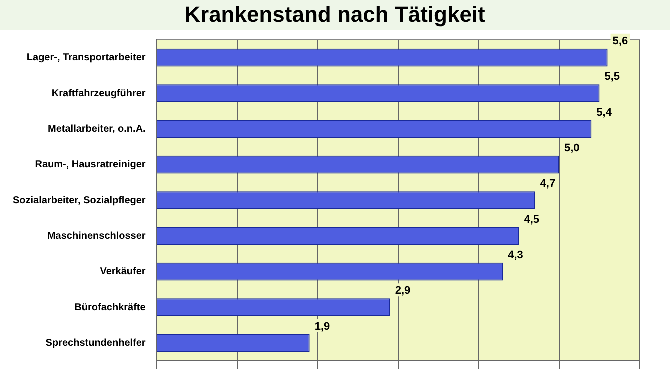 This screenshot has width=670, height=374. Describe the element at coordinates (96, 343) in the screenshot. I see `y-tick-label: Sprechstundenhelfer` at that location.